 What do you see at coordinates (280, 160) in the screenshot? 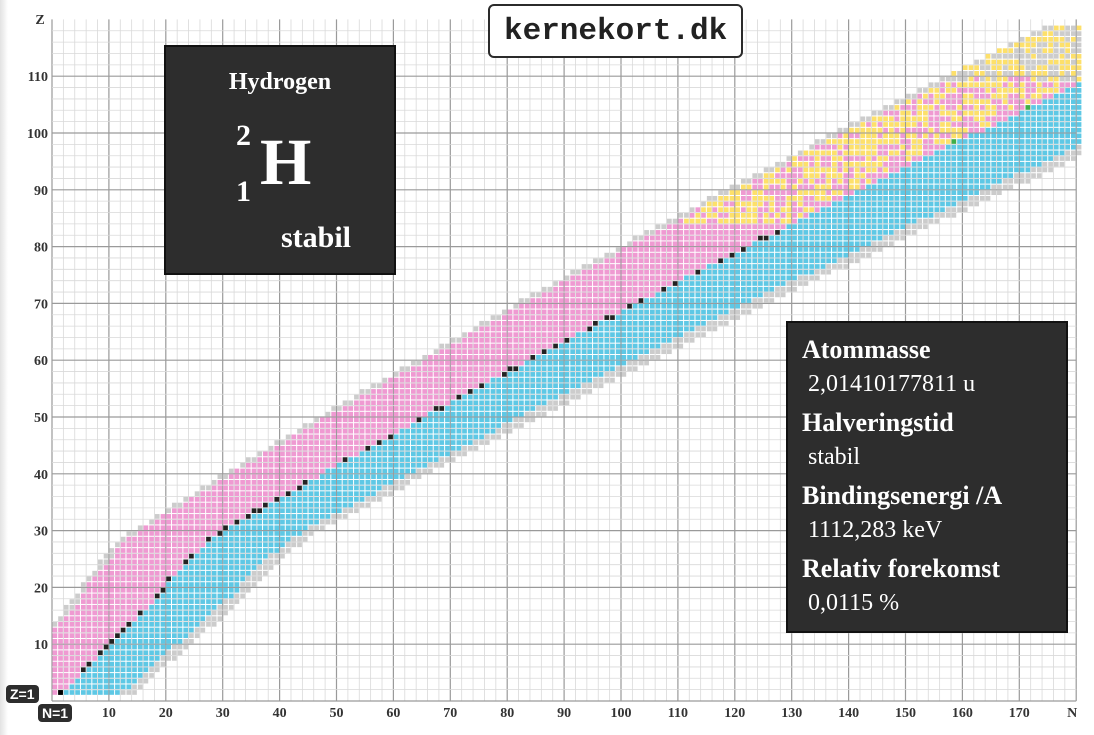
I see `selected-nuclide-card: Hydrogen 2 1 H stabil` at bounding box center [280, 160].